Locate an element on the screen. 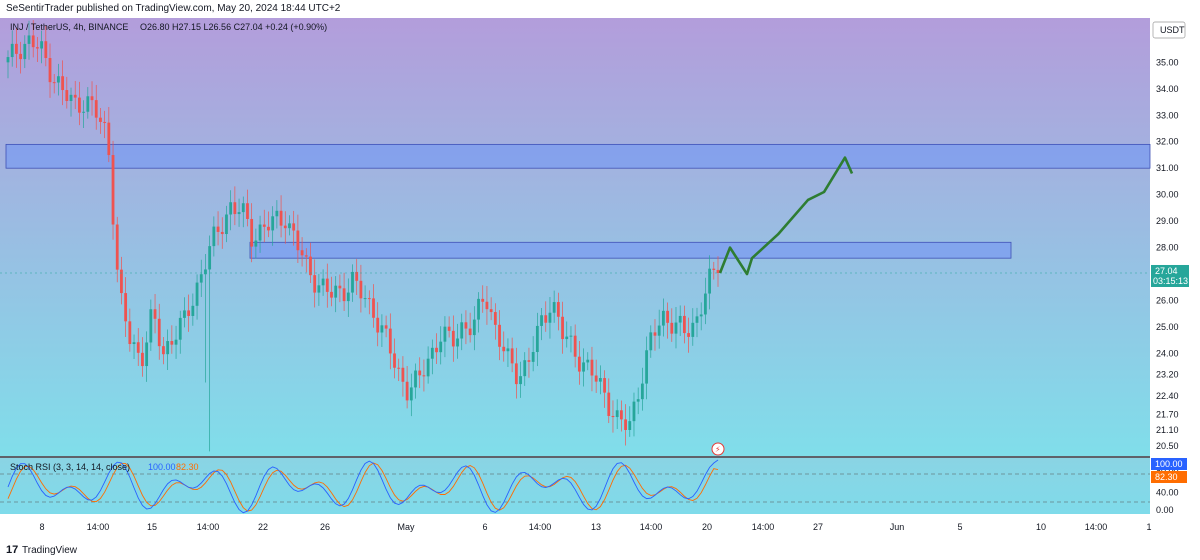  time-axis is located at coordinates (600, 528).